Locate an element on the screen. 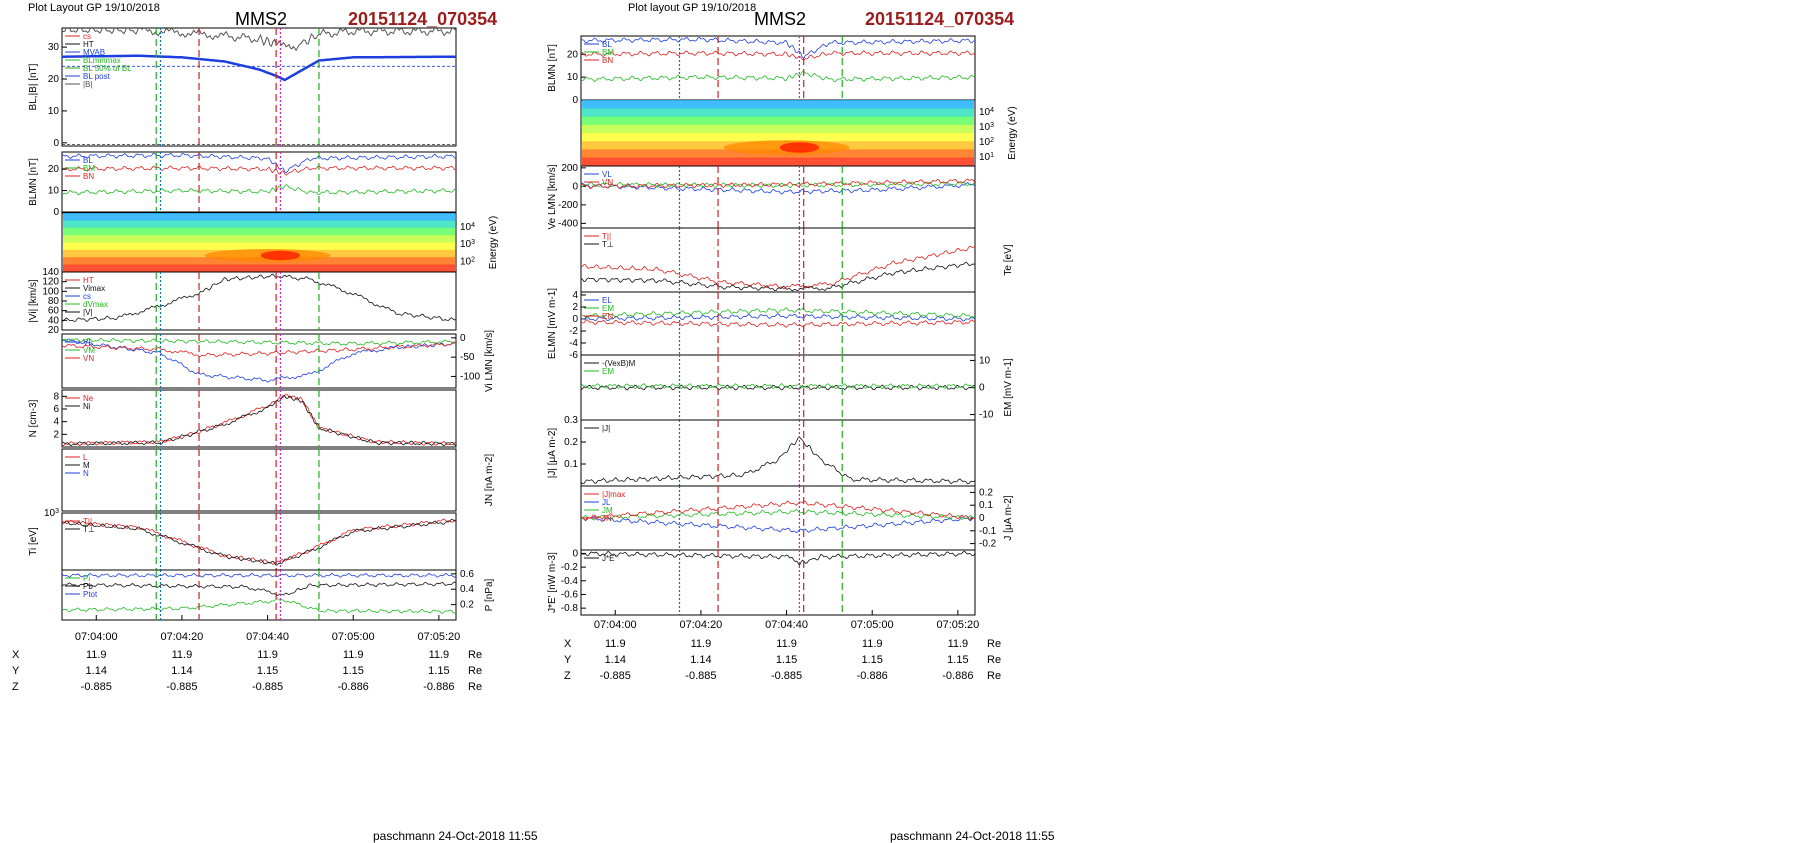  spacecraft-title: MMS2 is located at coordinates (780, 19).